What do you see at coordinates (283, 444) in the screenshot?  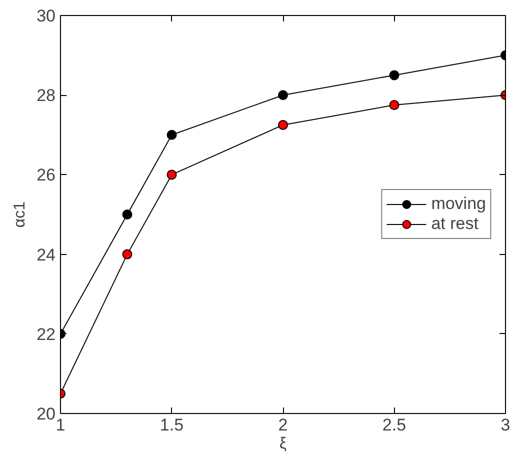 I see `x-axis-title: ξ` at bounding box center [283, 444].